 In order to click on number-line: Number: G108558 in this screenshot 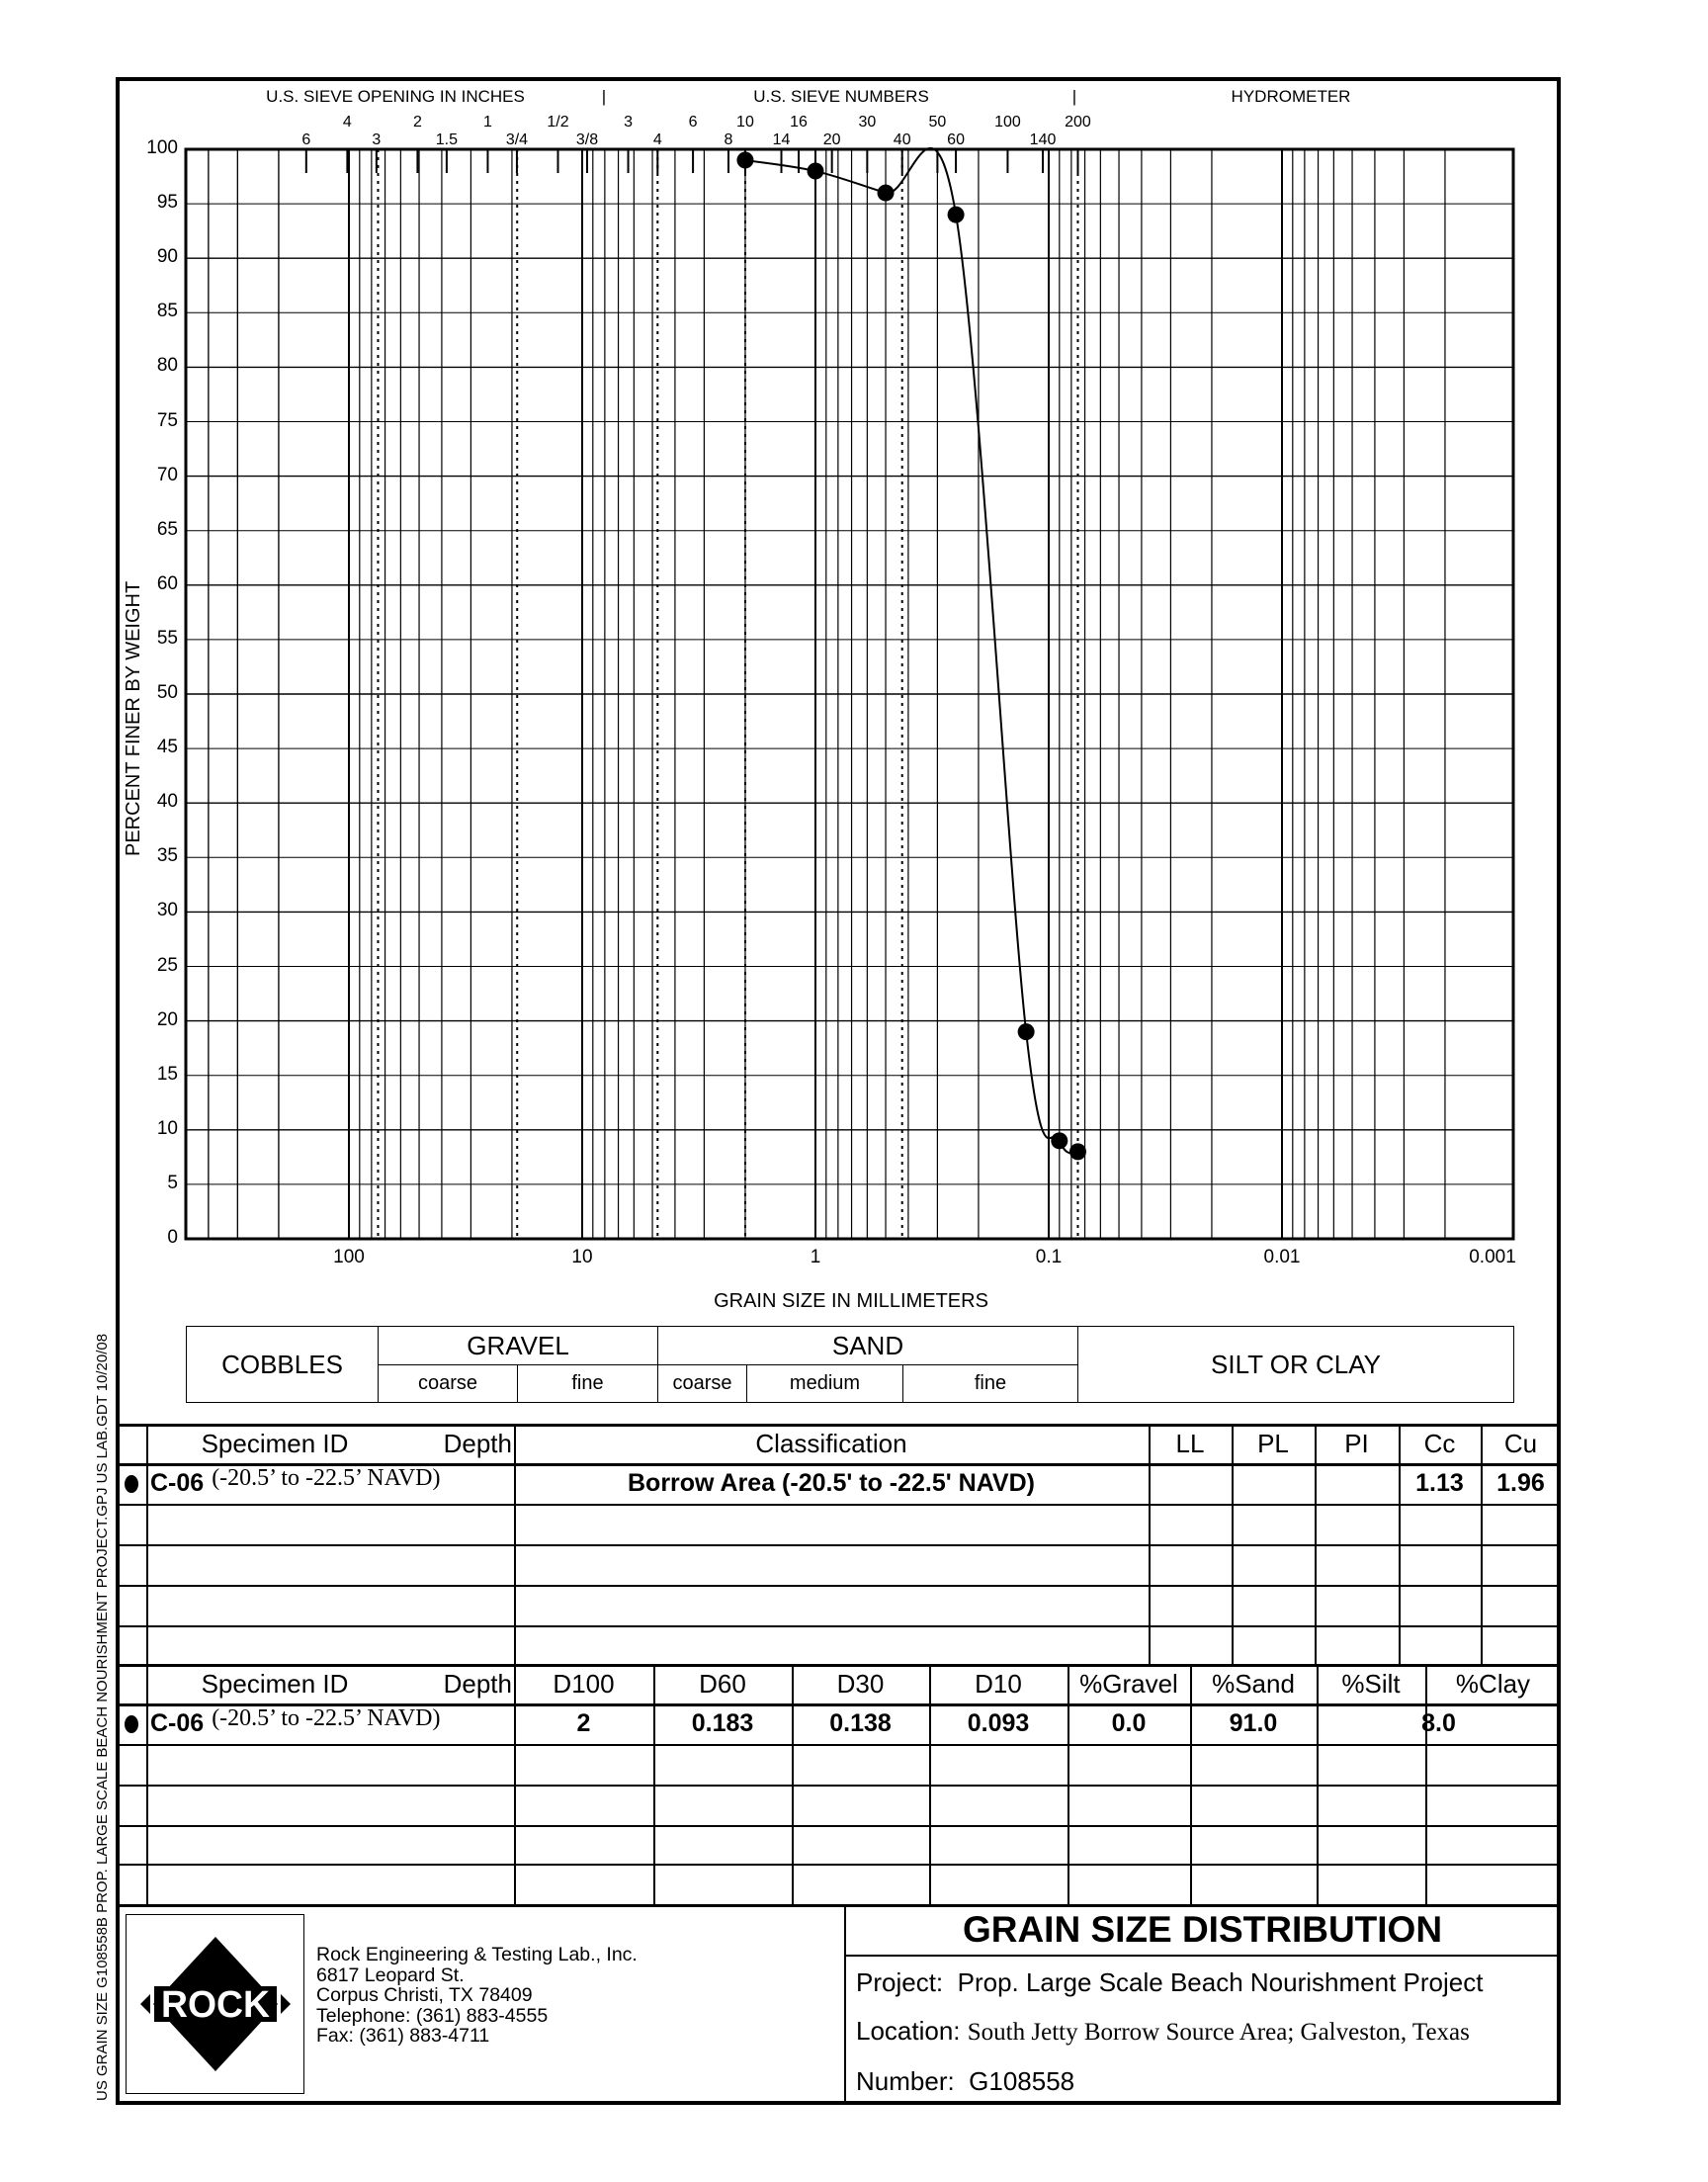, I will do `click(965, 2081)`.